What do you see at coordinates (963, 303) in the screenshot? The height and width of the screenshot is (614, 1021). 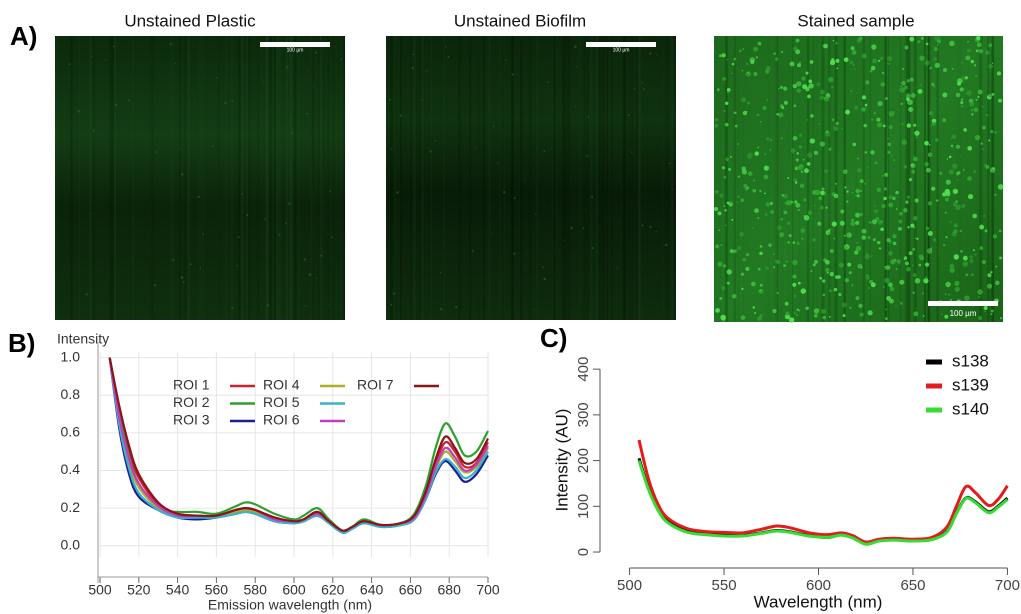 I see `scale-bar` at bounding box center [963, 303].